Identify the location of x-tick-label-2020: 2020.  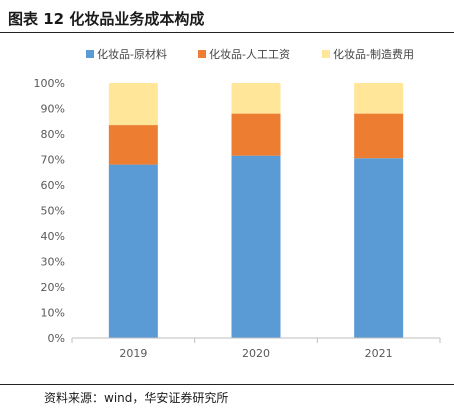
(256, 353).